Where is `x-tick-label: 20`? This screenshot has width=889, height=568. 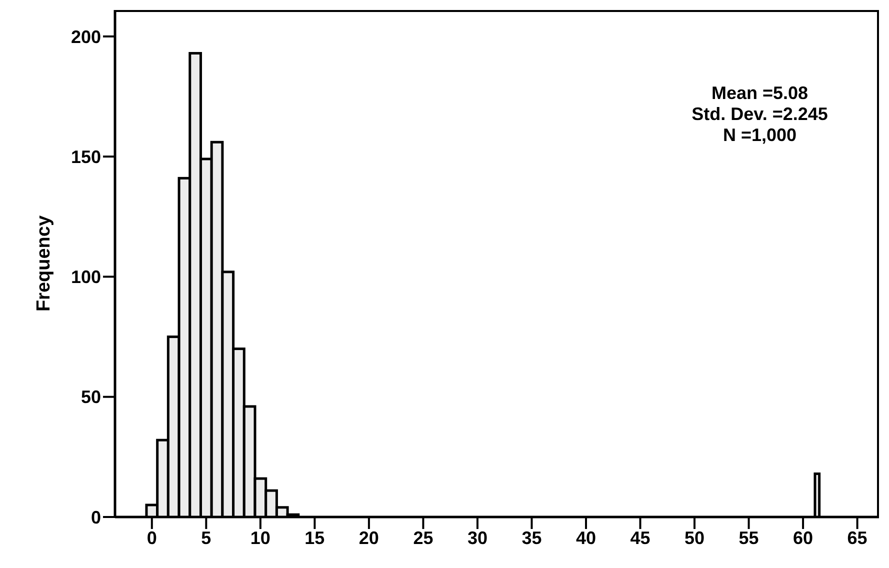
x-tick-label: 20 is located at coordinates (368, 538).